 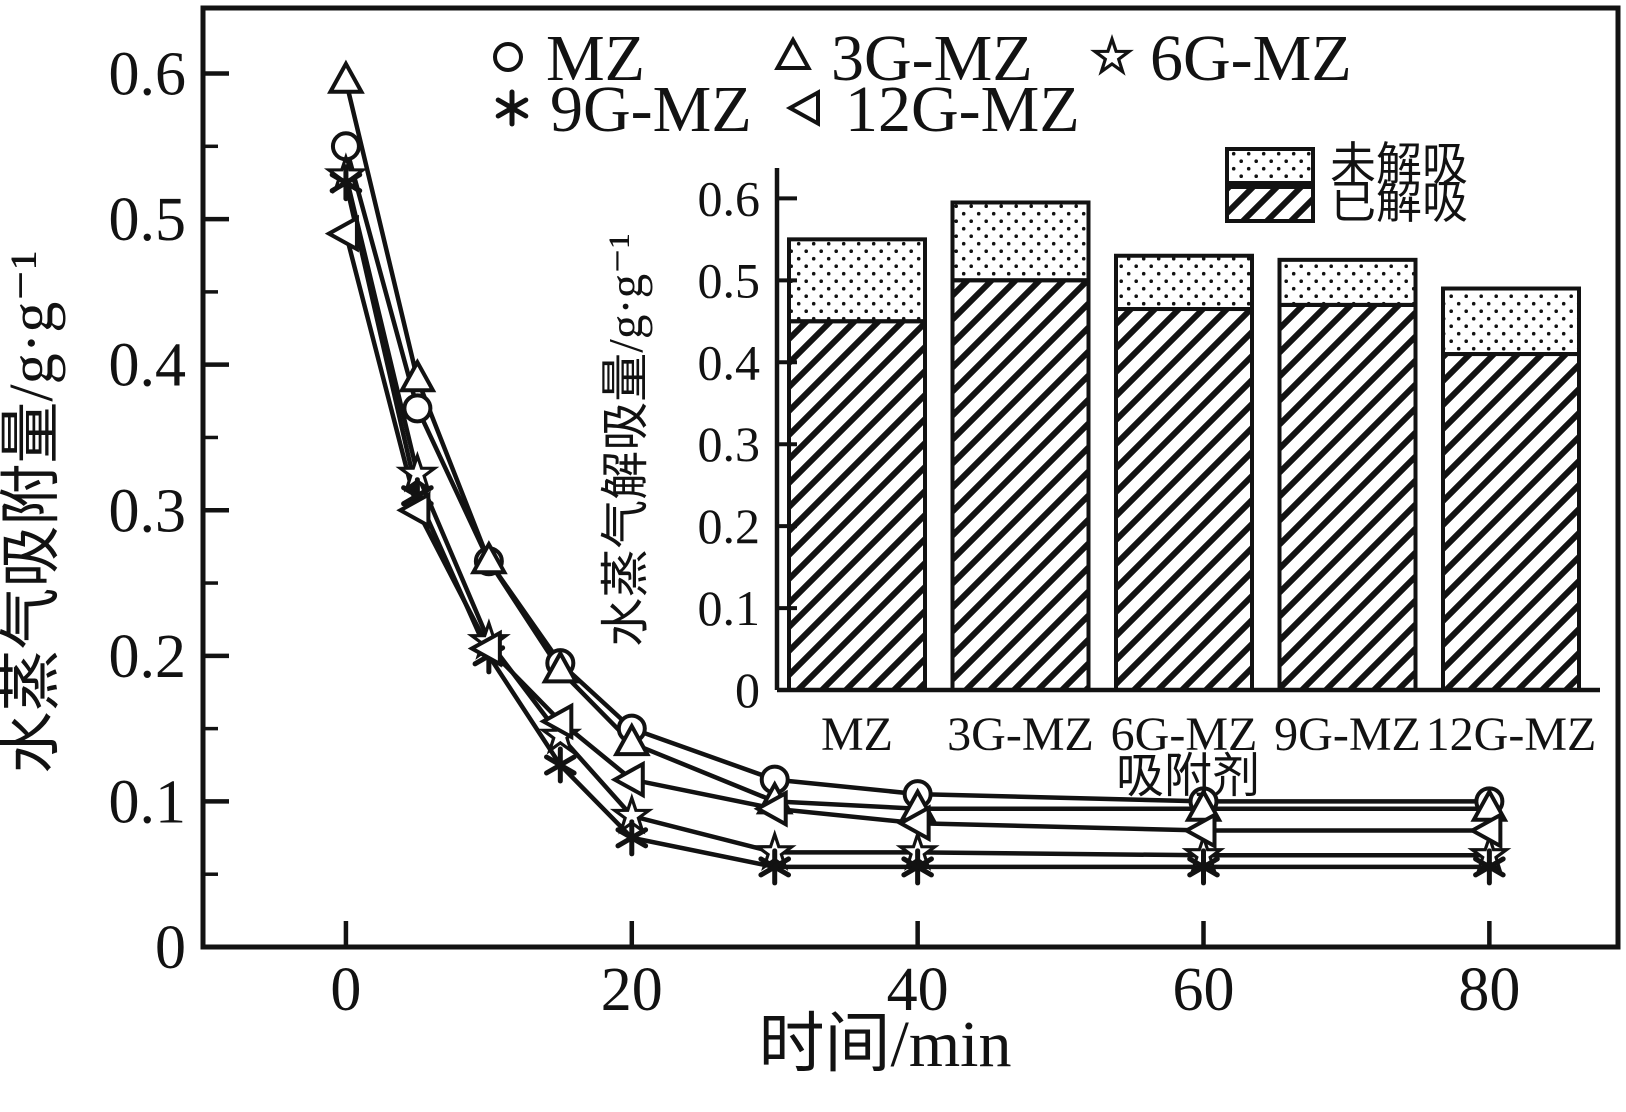 What do you see at coordinates (857, 734) in the screenshot?
I see `inset-category-label: MZ` at bounding box center [857, 734].